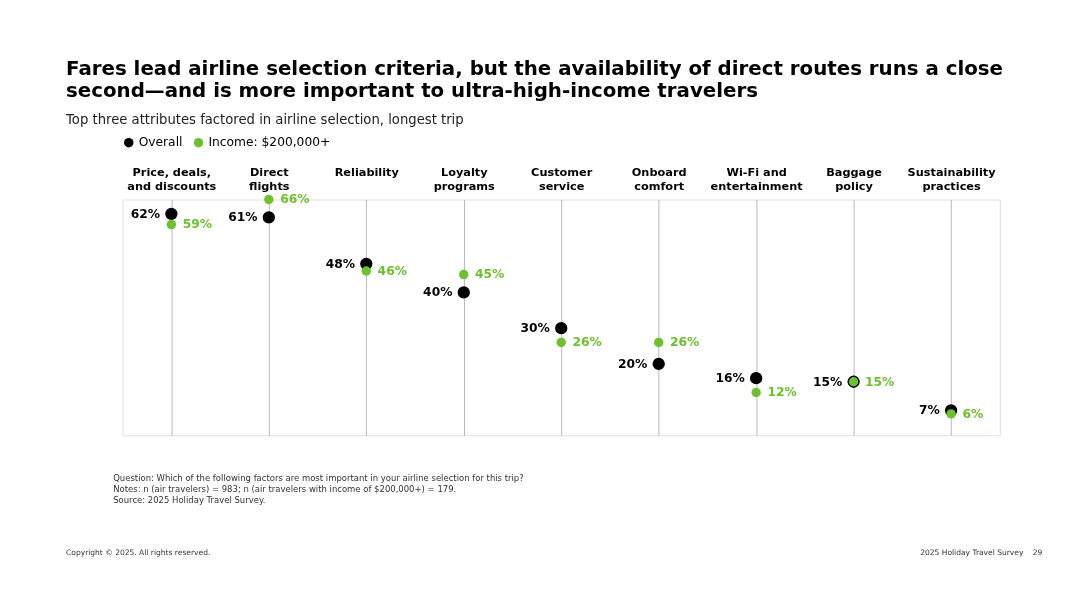 This screenshot has height=608, width=1080. Describe the element at coordinates (730, 377) in the screenshot. I see `data-label: 16%` at that location.